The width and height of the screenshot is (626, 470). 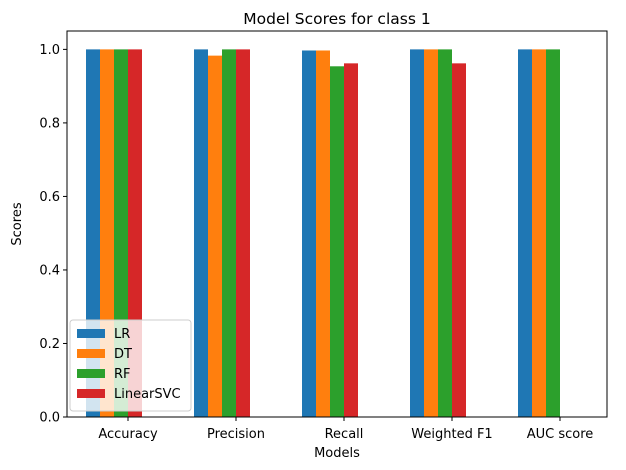 I want to click on bar-lr-auc-score, so click(x=525, y=233).